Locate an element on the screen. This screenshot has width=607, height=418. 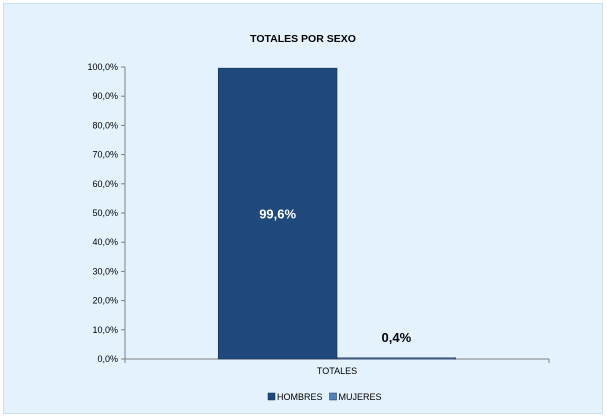
y-tick-label: 50,0% is located at coordinates (105, 213).